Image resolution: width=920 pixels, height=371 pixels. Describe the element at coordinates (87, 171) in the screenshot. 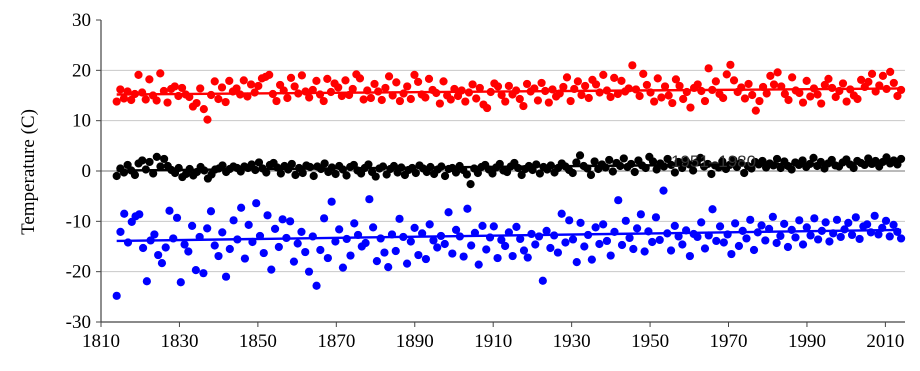

I see `y-tick-label: 0` at that location.